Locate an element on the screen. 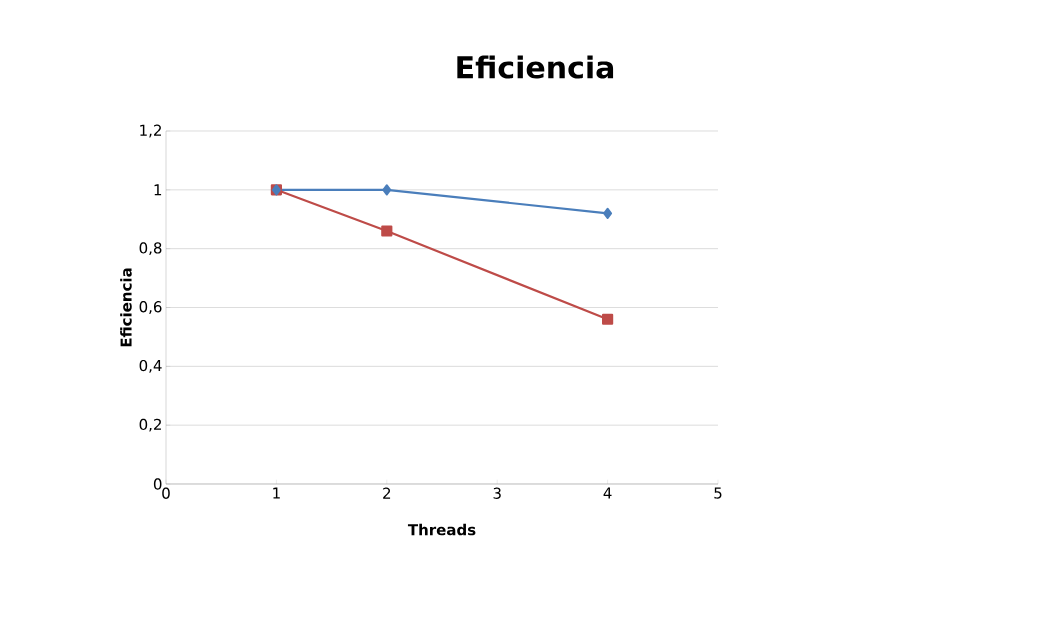  y-tick-label: 0,4 is located at coordinates (150, 366).